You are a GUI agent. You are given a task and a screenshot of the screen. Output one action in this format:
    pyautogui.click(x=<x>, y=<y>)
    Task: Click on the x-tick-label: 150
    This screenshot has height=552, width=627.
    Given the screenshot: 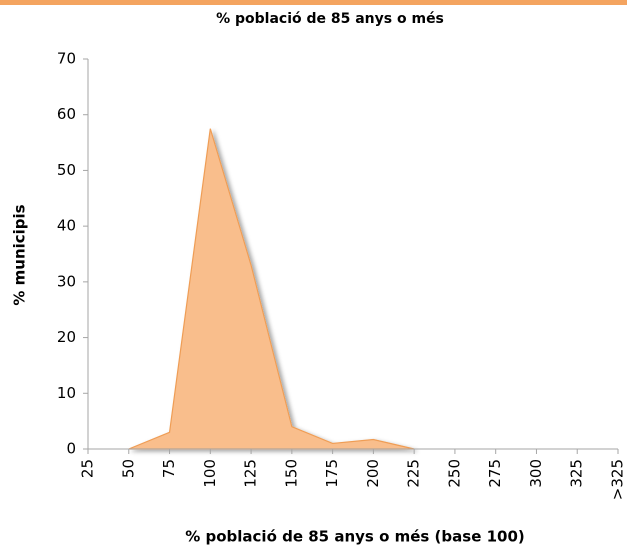 What is the action you would take?
    pyautogui.click(x=291, y=473)
    